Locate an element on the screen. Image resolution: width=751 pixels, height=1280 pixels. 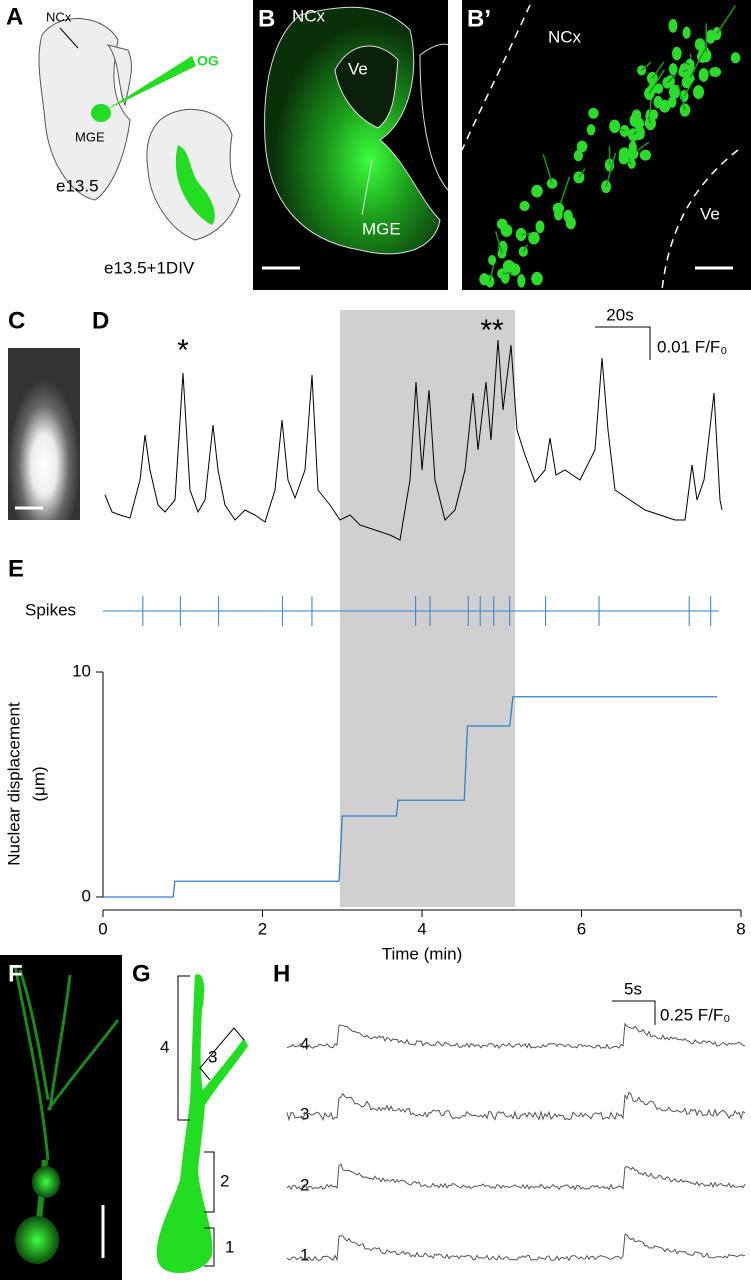
displacement-line is located at coordinates (410, 797).